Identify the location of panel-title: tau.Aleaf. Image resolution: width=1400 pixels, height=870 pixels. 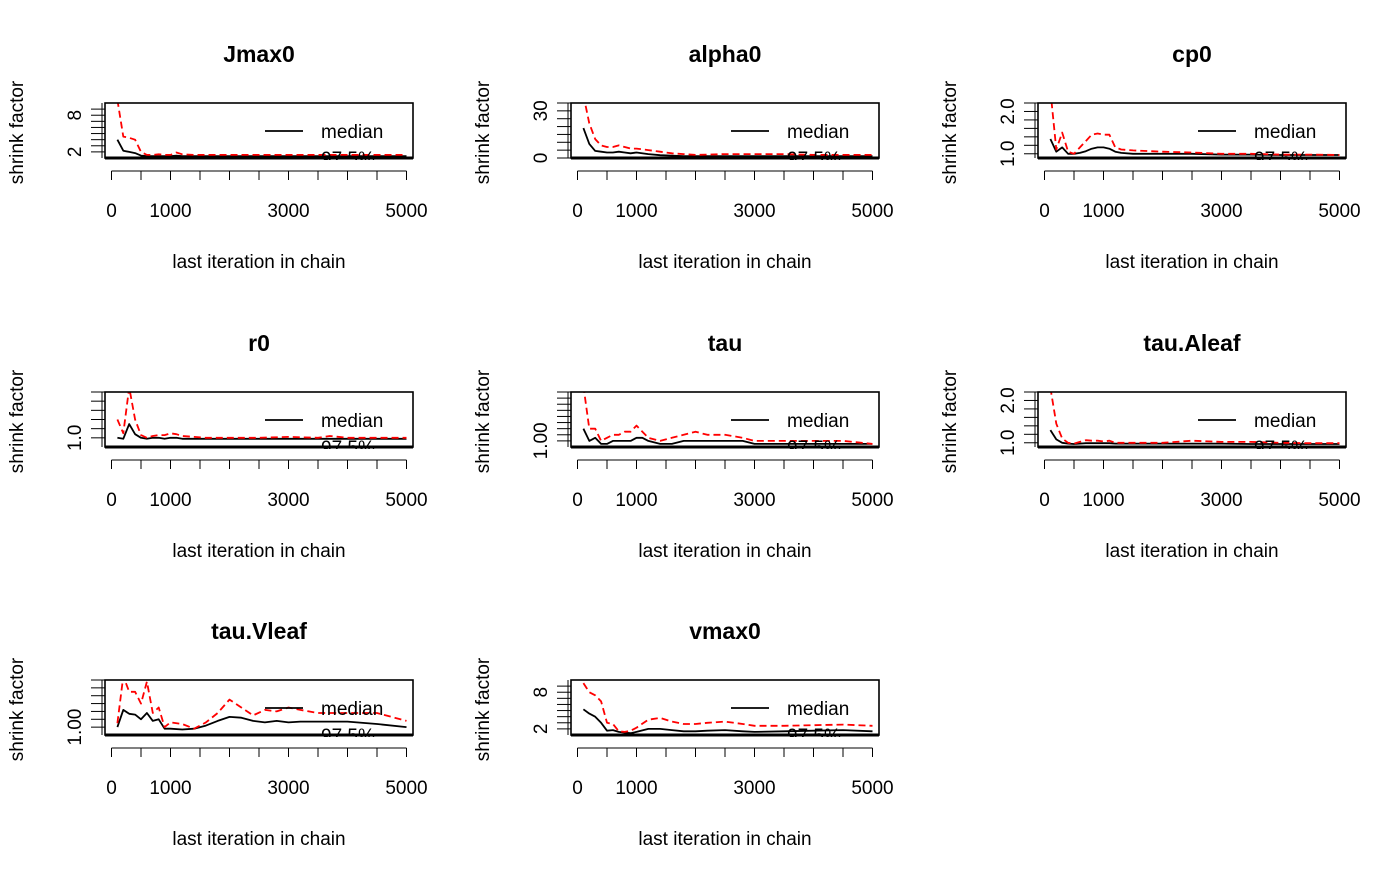
(1191, 343).